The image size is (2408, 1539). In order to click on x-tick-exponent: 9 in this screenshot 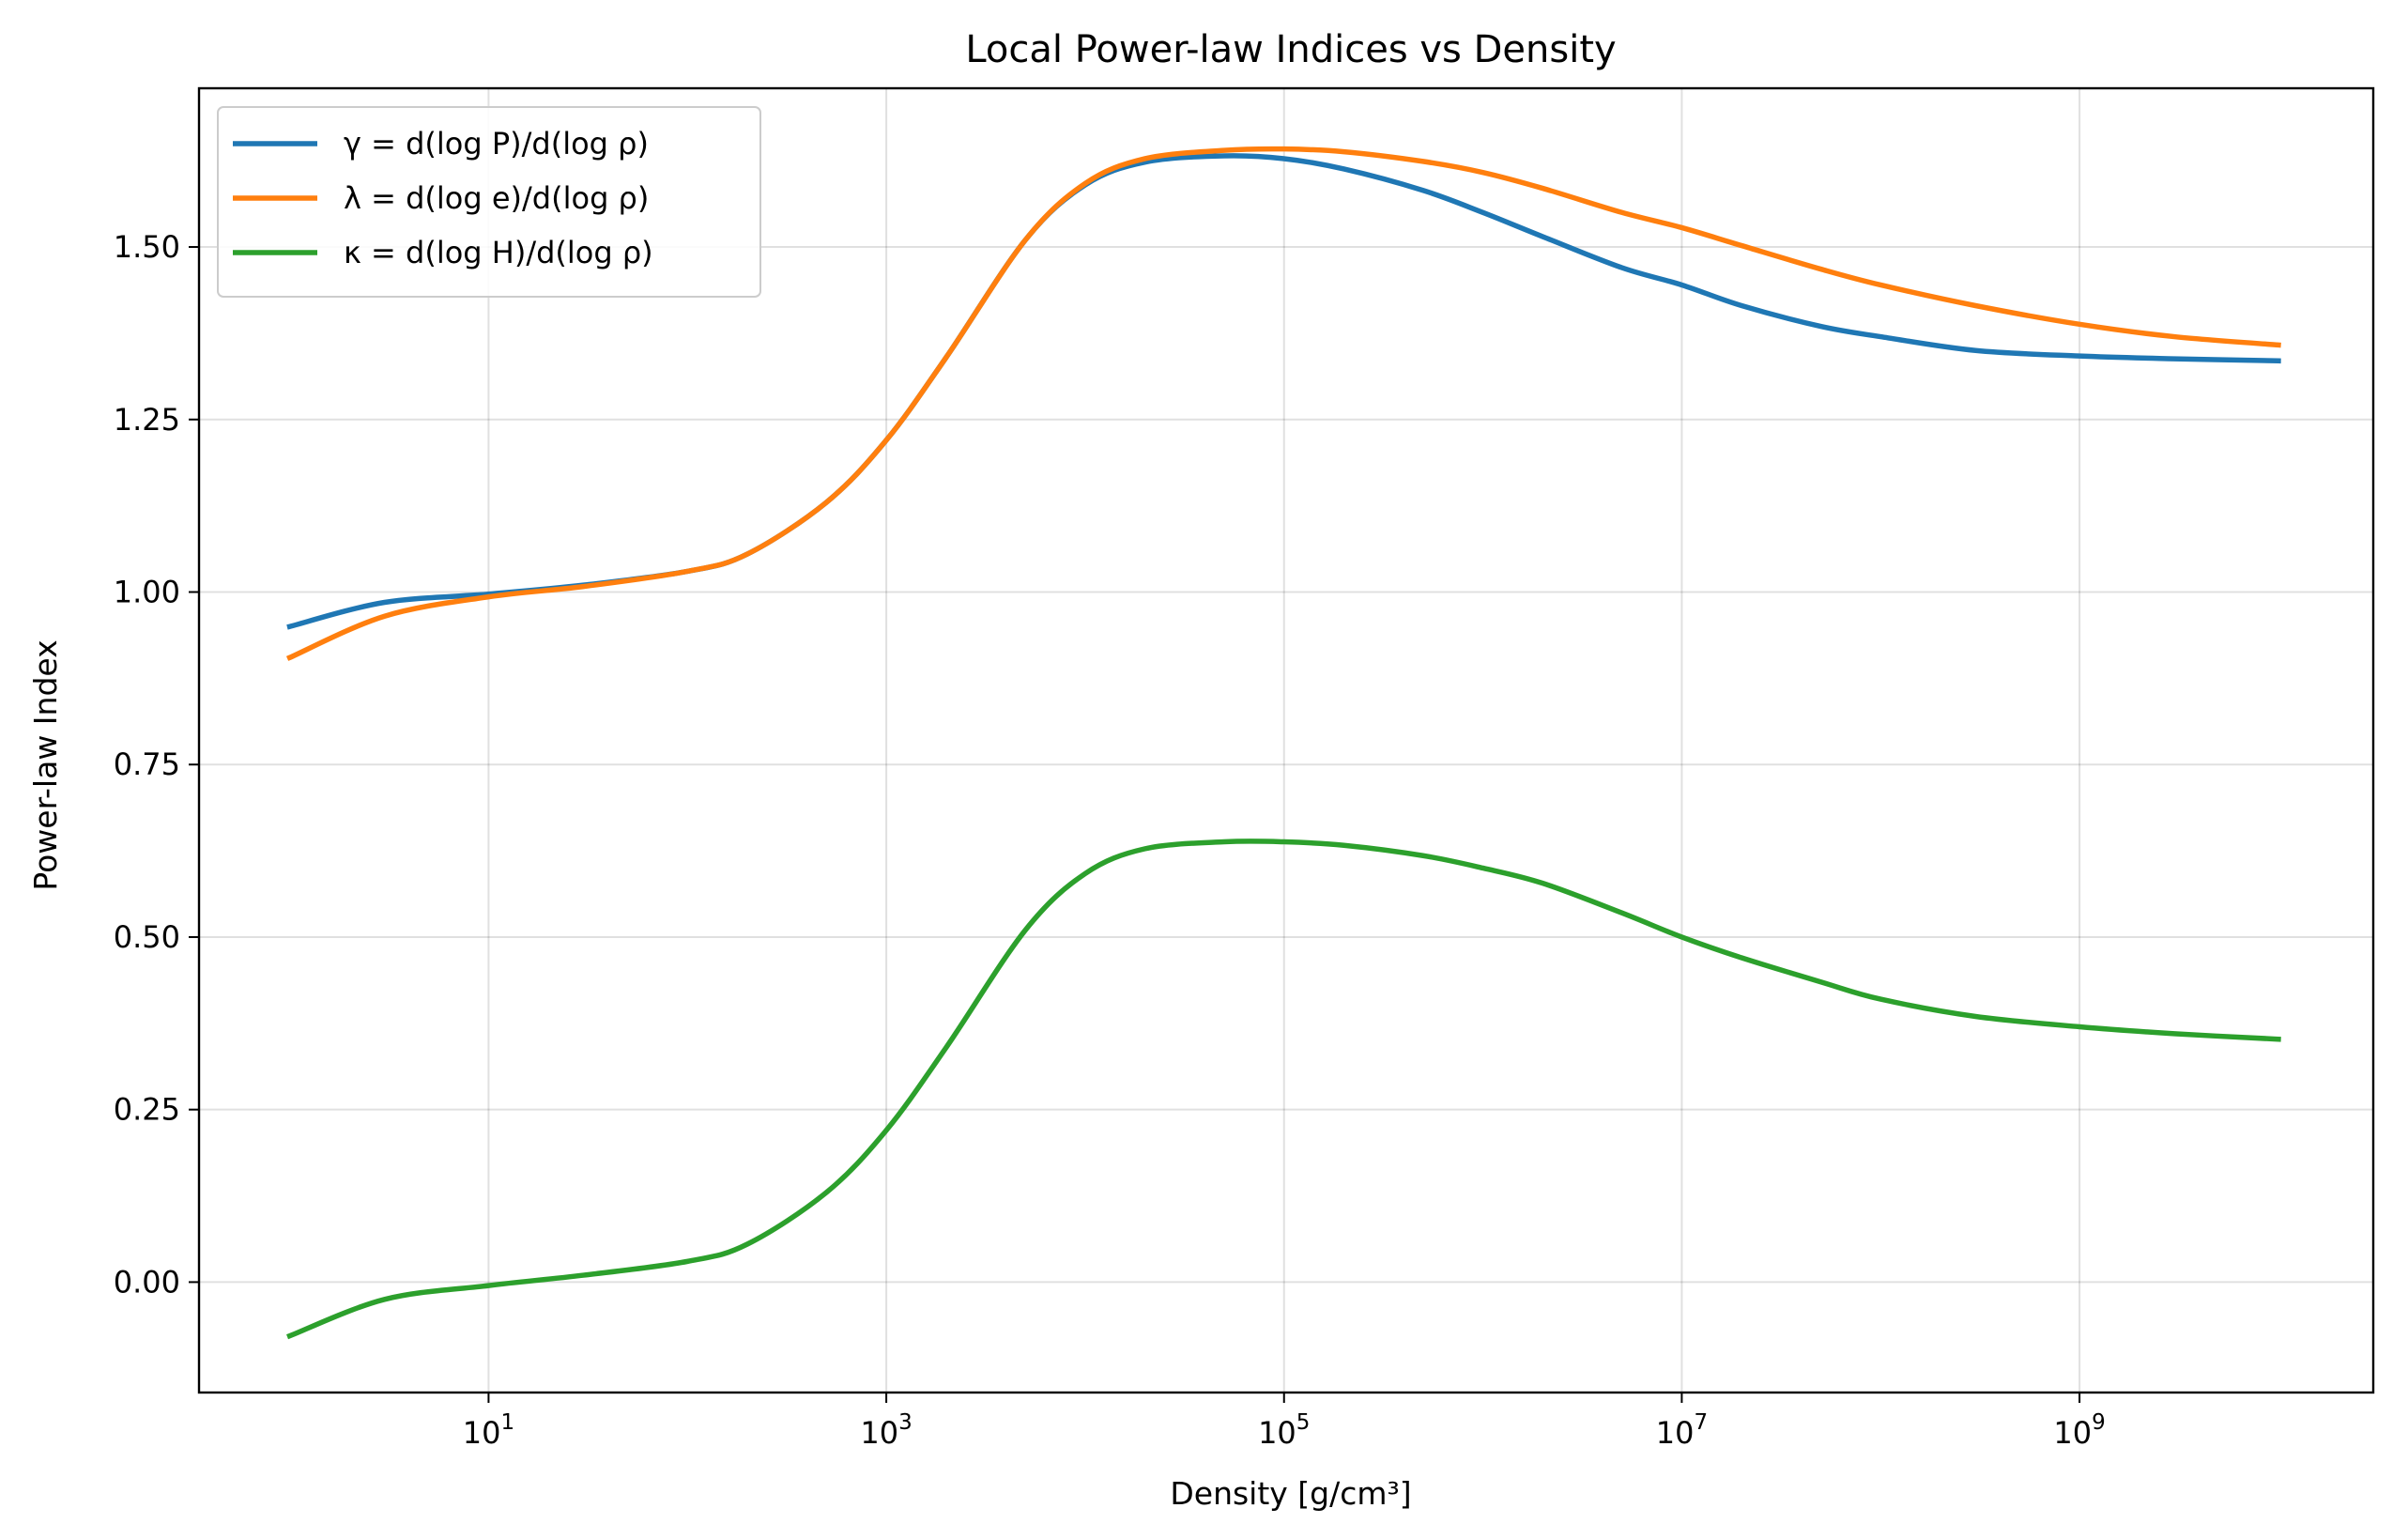, I will do `click(2099, 1422)`.